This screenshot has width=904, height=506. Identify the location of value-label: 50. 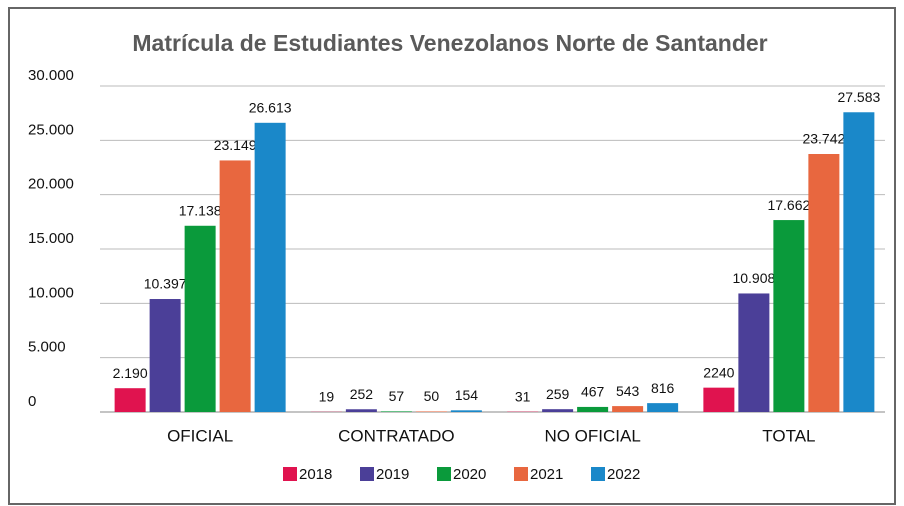
(432, 396).